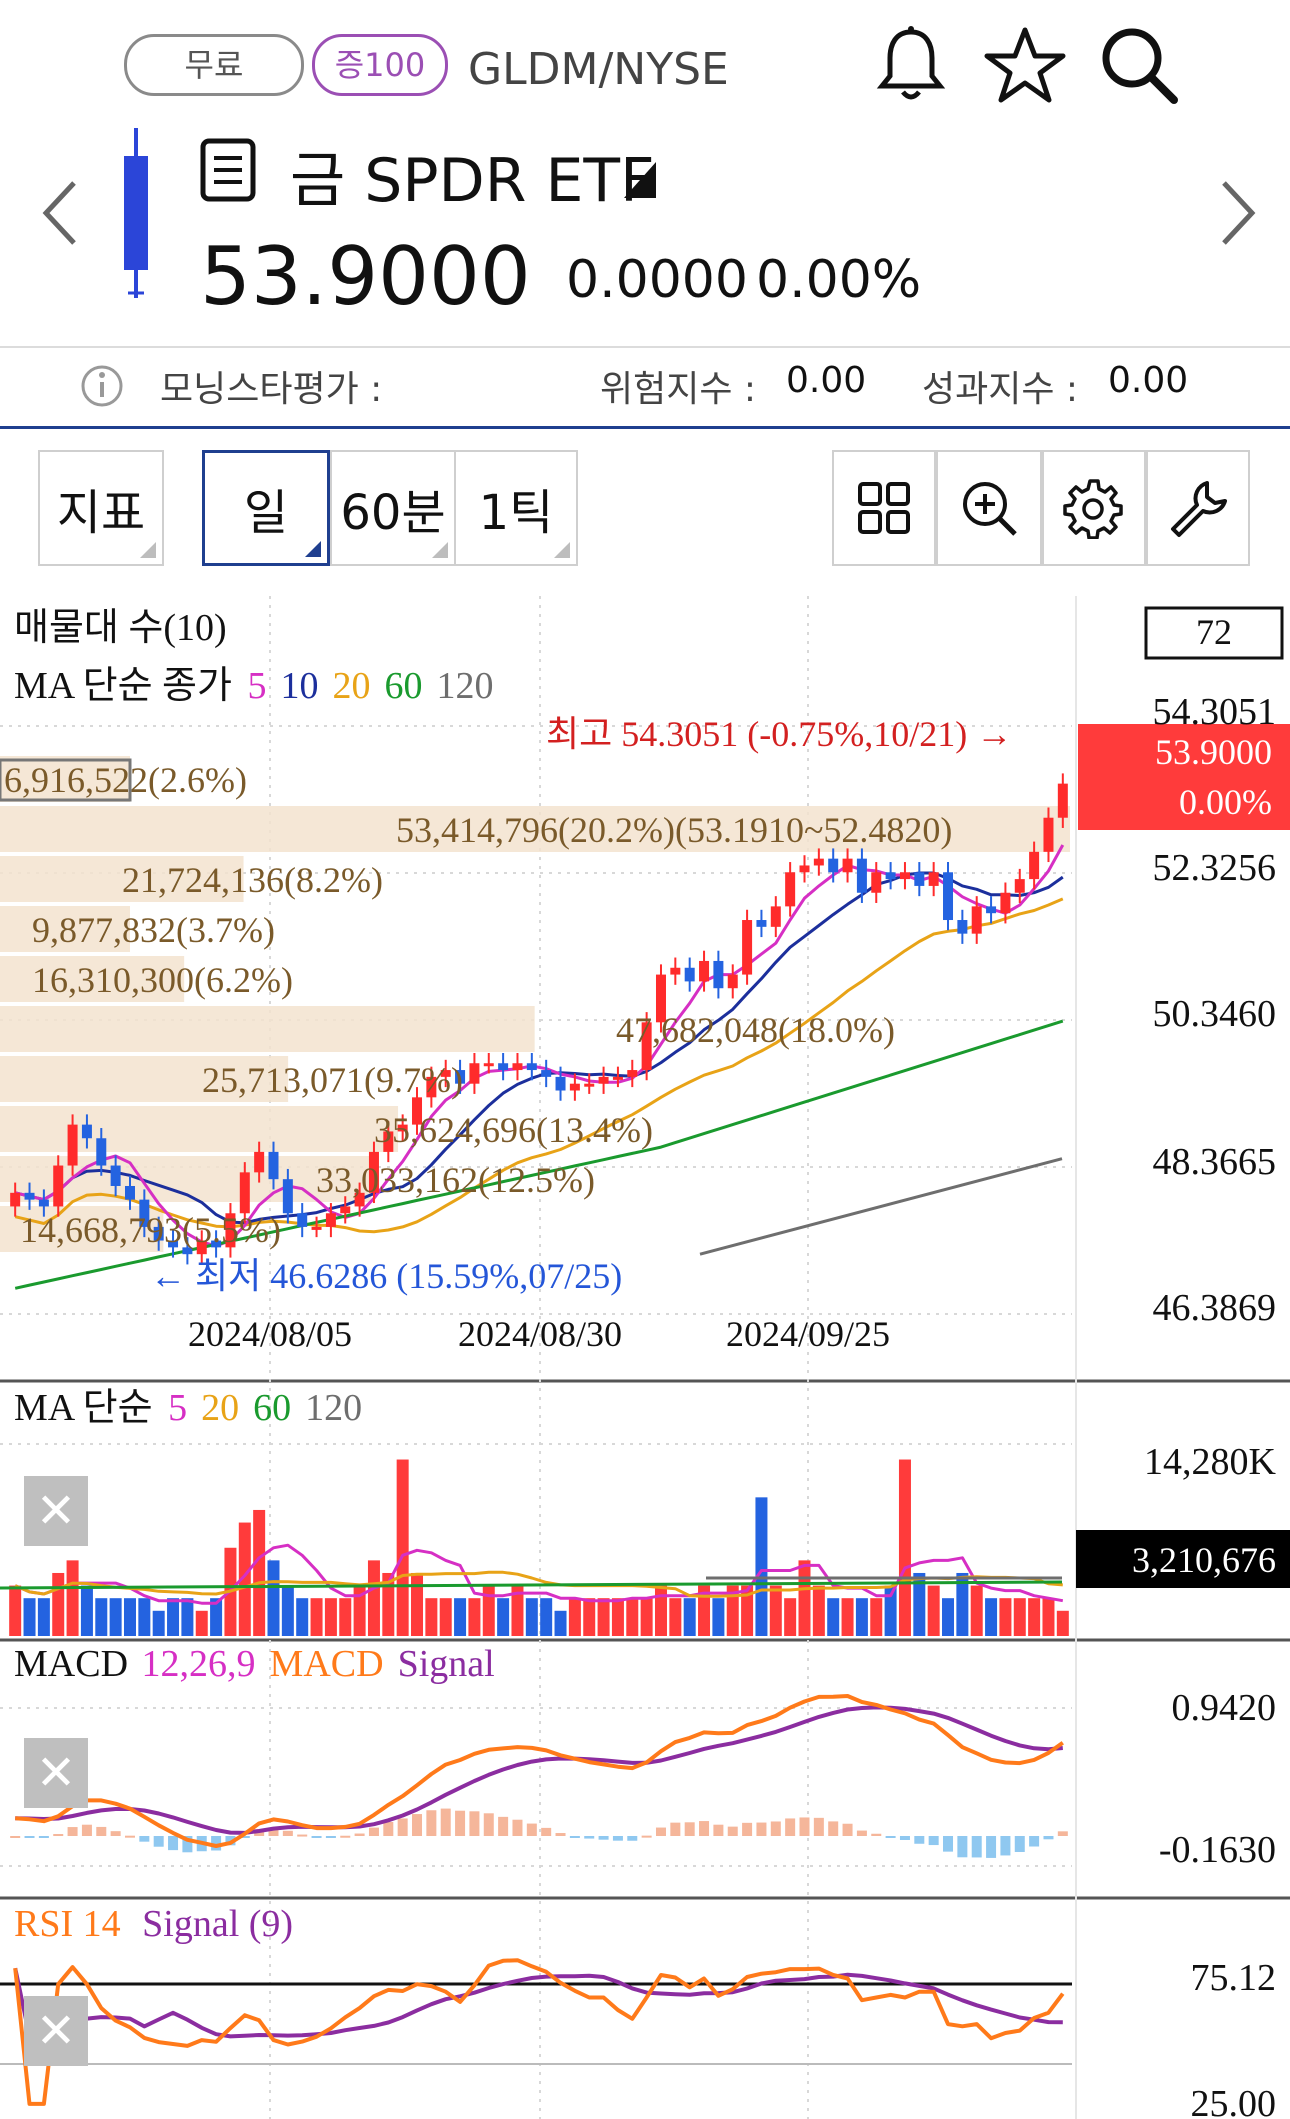  Describe the element at coordinates (56, 1773) in the screenshot. I see `close-macd-panel-icon: ✕` at that location.